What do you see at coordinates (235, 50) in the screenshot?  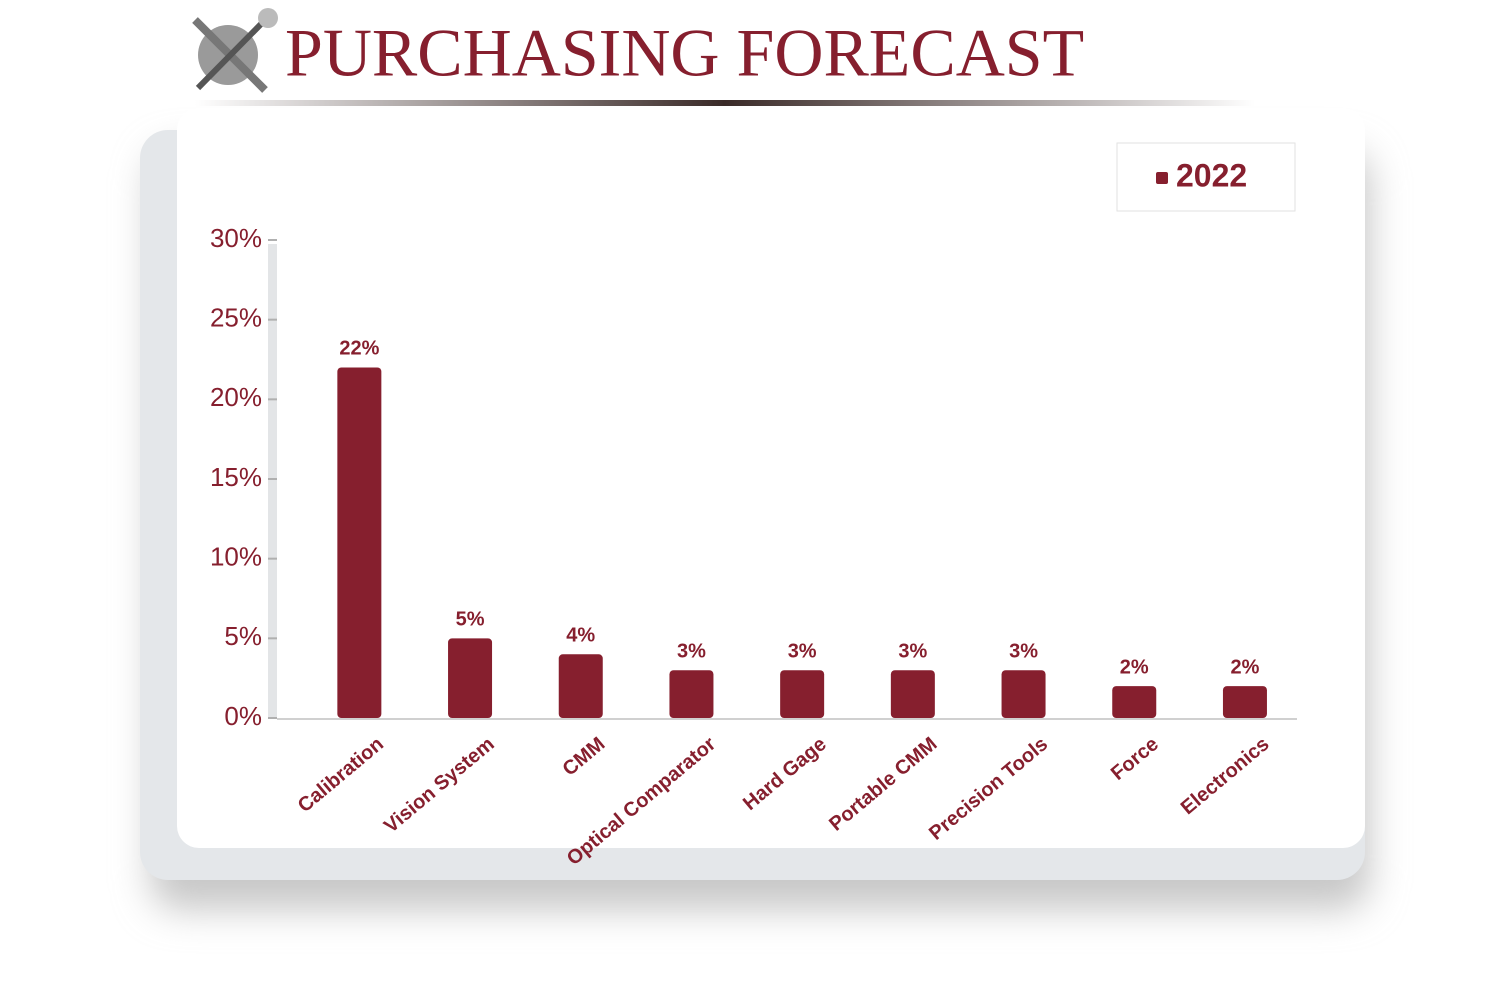 I see `logo-icon` at bounding box center [235, 50].